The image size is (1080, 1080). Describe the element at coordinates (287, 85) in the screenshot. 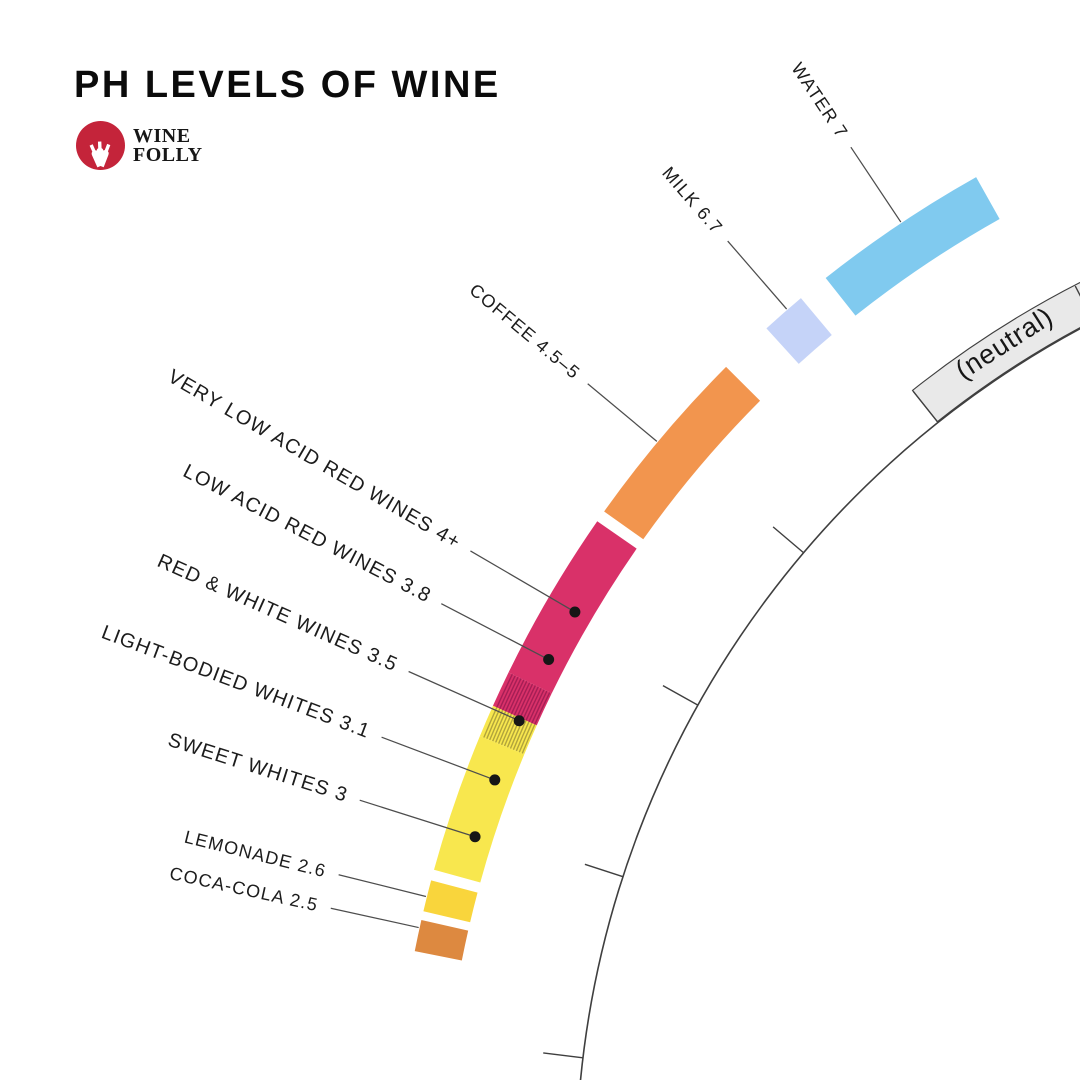

I see `page-title: PH LEVELS OF WINE` at that location.